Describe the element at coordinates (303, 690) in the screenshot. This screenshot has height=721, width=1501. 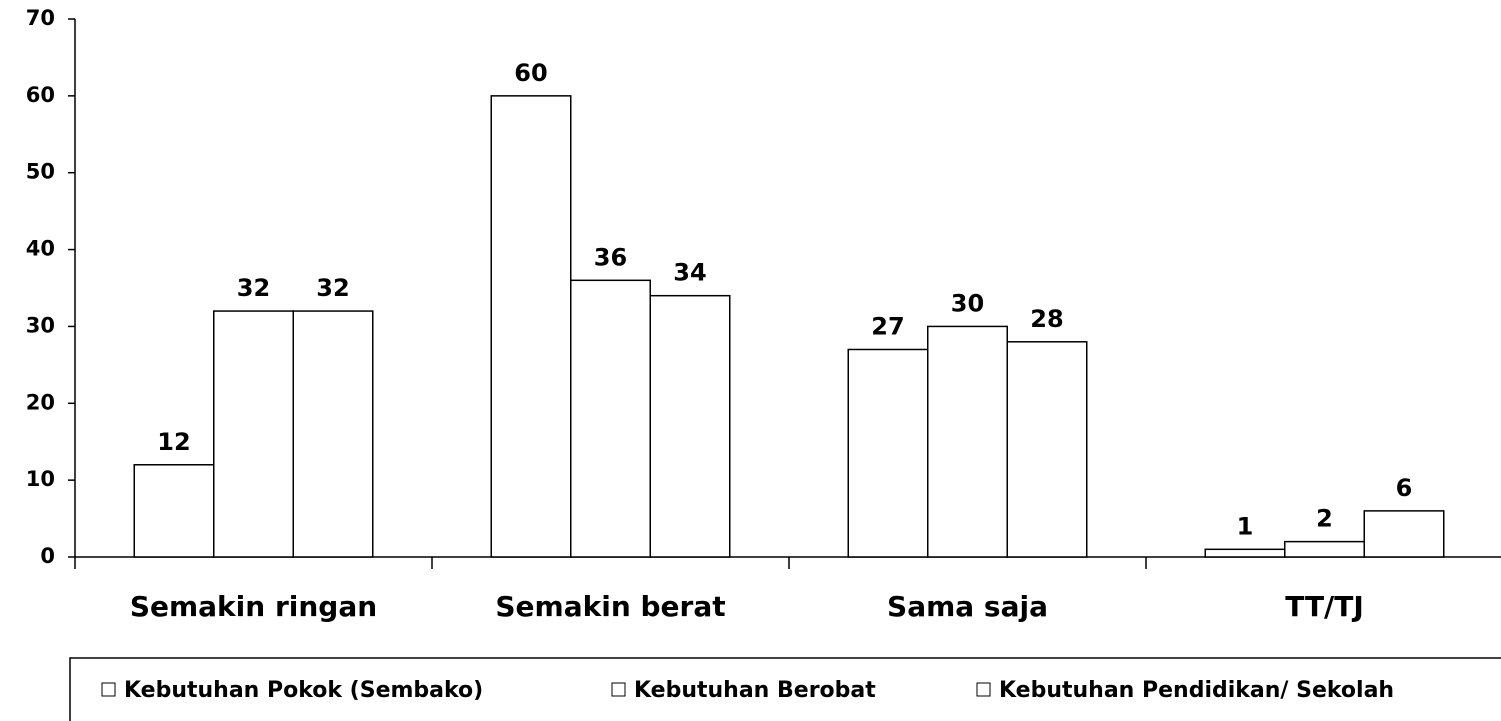
I see `legend-label: Kebutuhan Pokok (Sembako)` at that location.